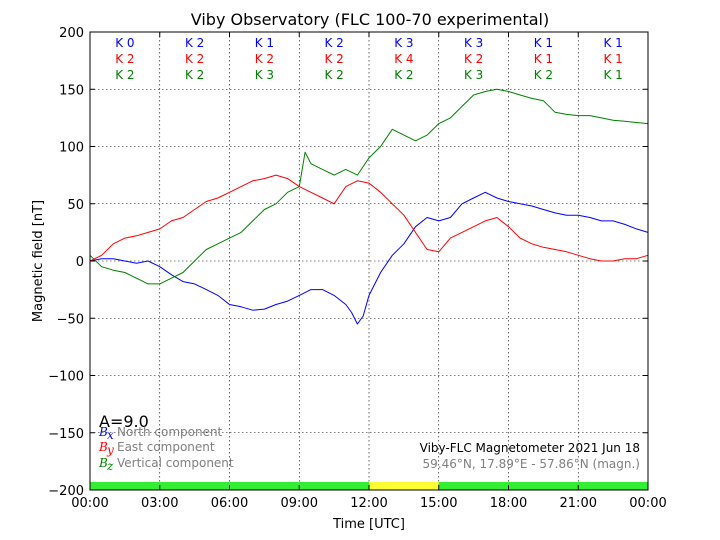 This screenshot has width=720, height=540. What do you see at coordinates (103, 463) in the screenshot?
I see `legend-symbol-z: B` at bounding box center [103, 463].